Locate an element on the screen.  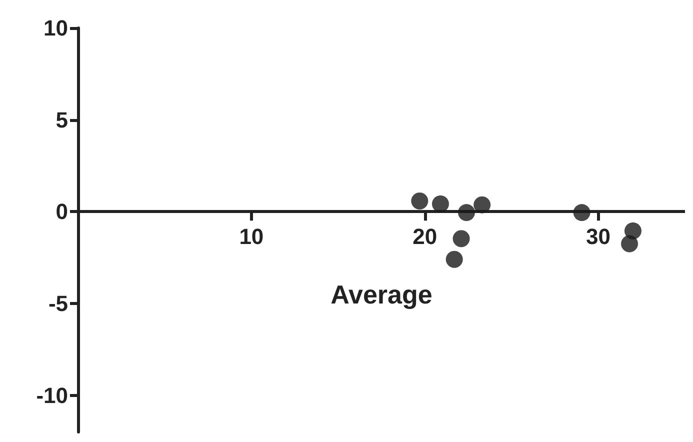
x-tick-label: 20 is located at coordinates (425, 237).